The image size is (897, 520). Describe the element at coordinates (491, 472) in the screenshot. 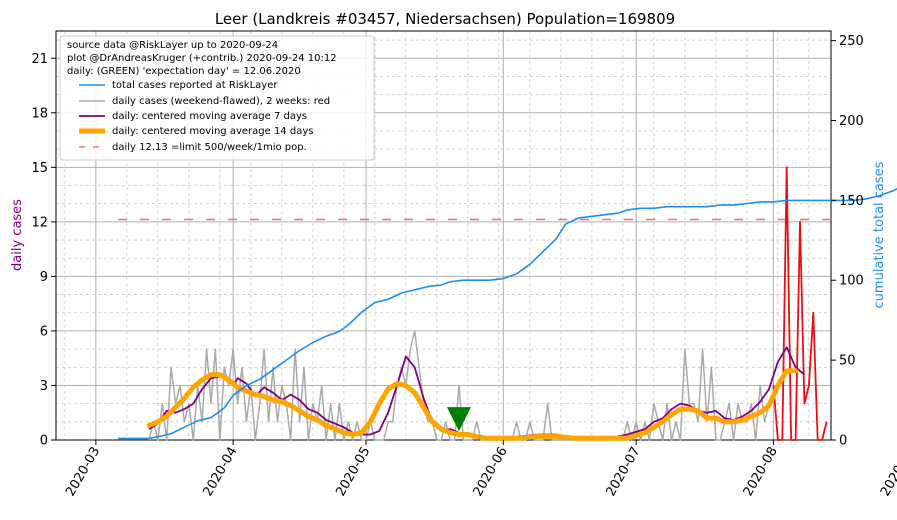

I see `xtick-label: 2020-06` at that location.